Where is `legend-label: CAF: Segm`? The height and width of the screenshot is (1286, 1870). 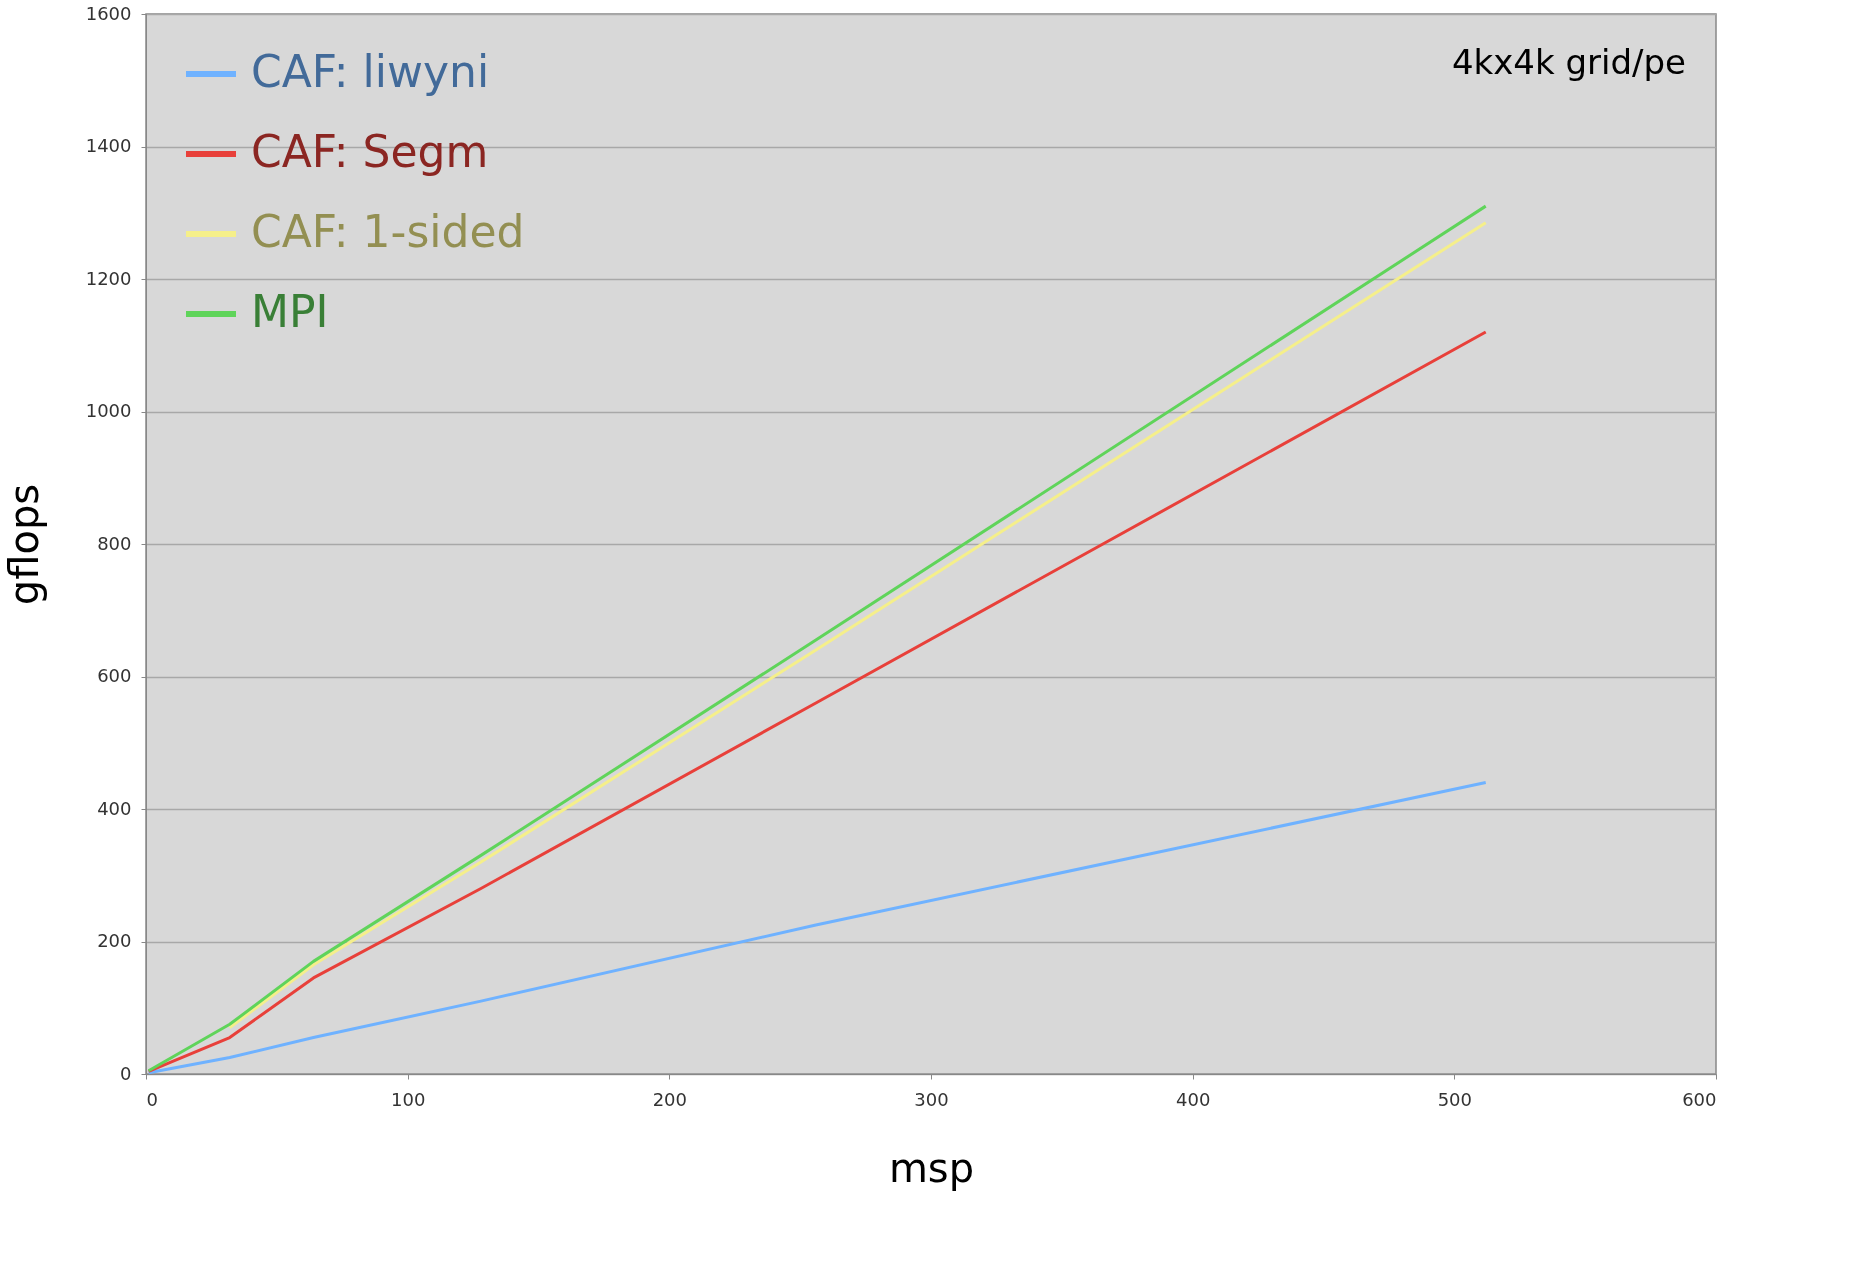
legend-label: CAF: Segm is located at coordinates (370, 151).